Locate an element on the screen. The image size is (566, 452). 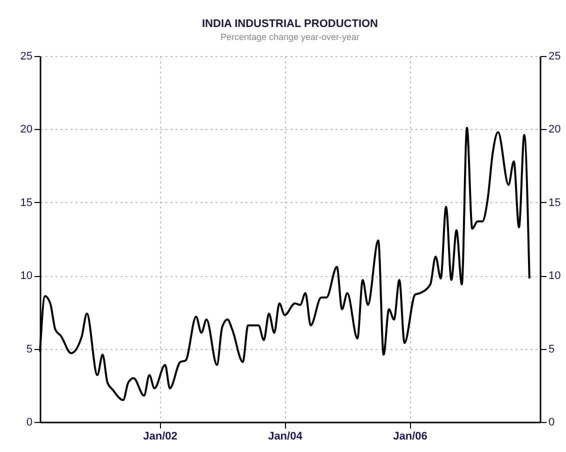
y-tick-label: 20 is located at coordinates (26, 130).